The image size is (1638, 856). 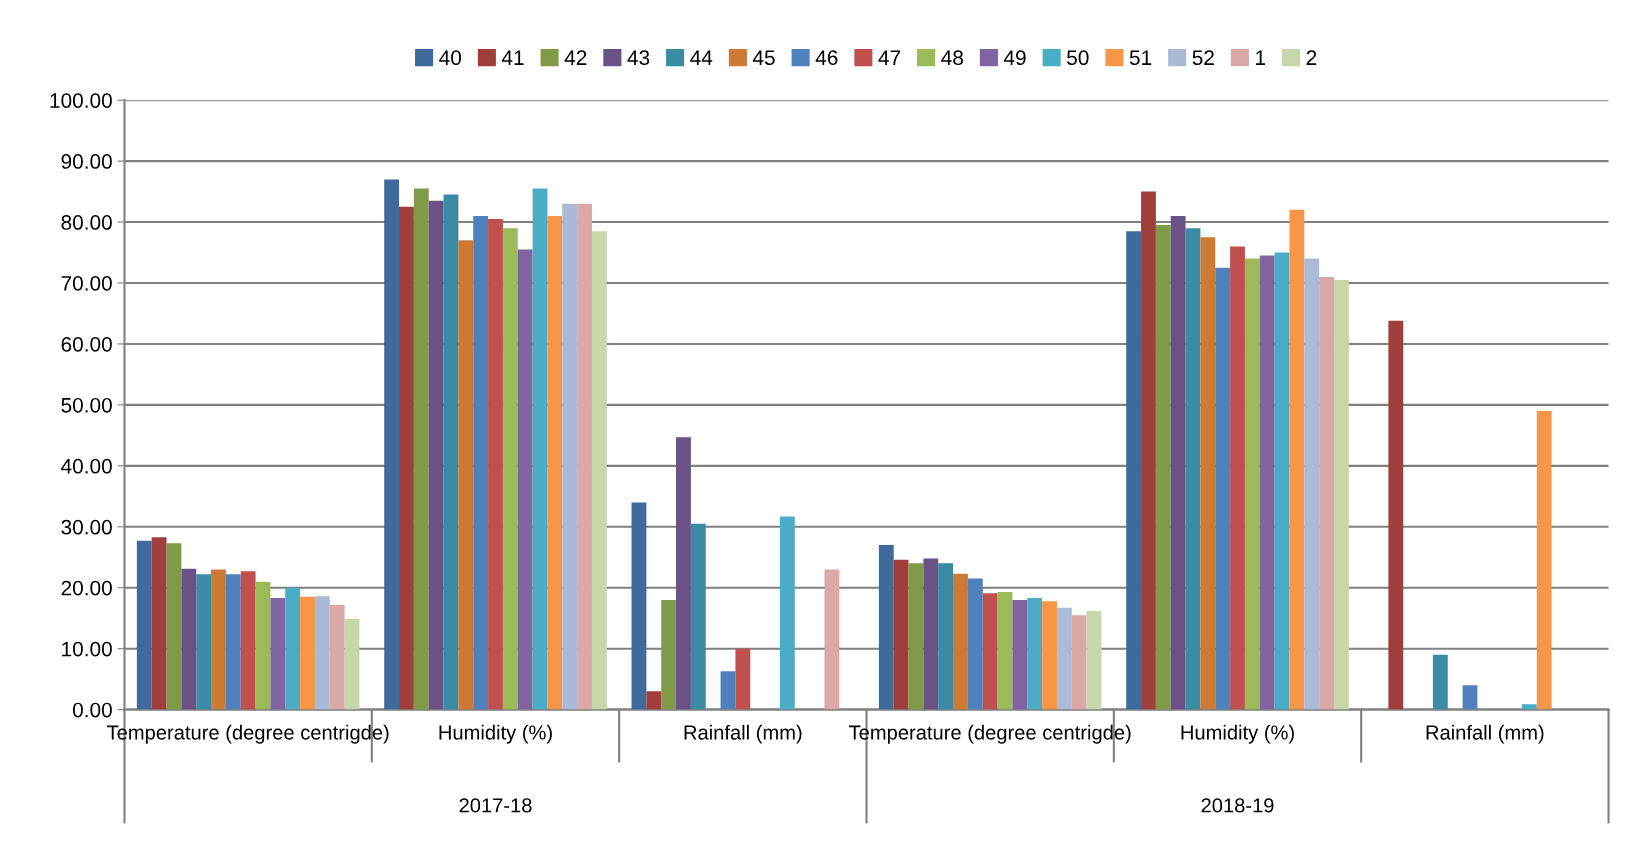 What do you see at coordinates (826, 58) in the screenshot?
I see `legend-label: 46` at bounding box center [826, 58].